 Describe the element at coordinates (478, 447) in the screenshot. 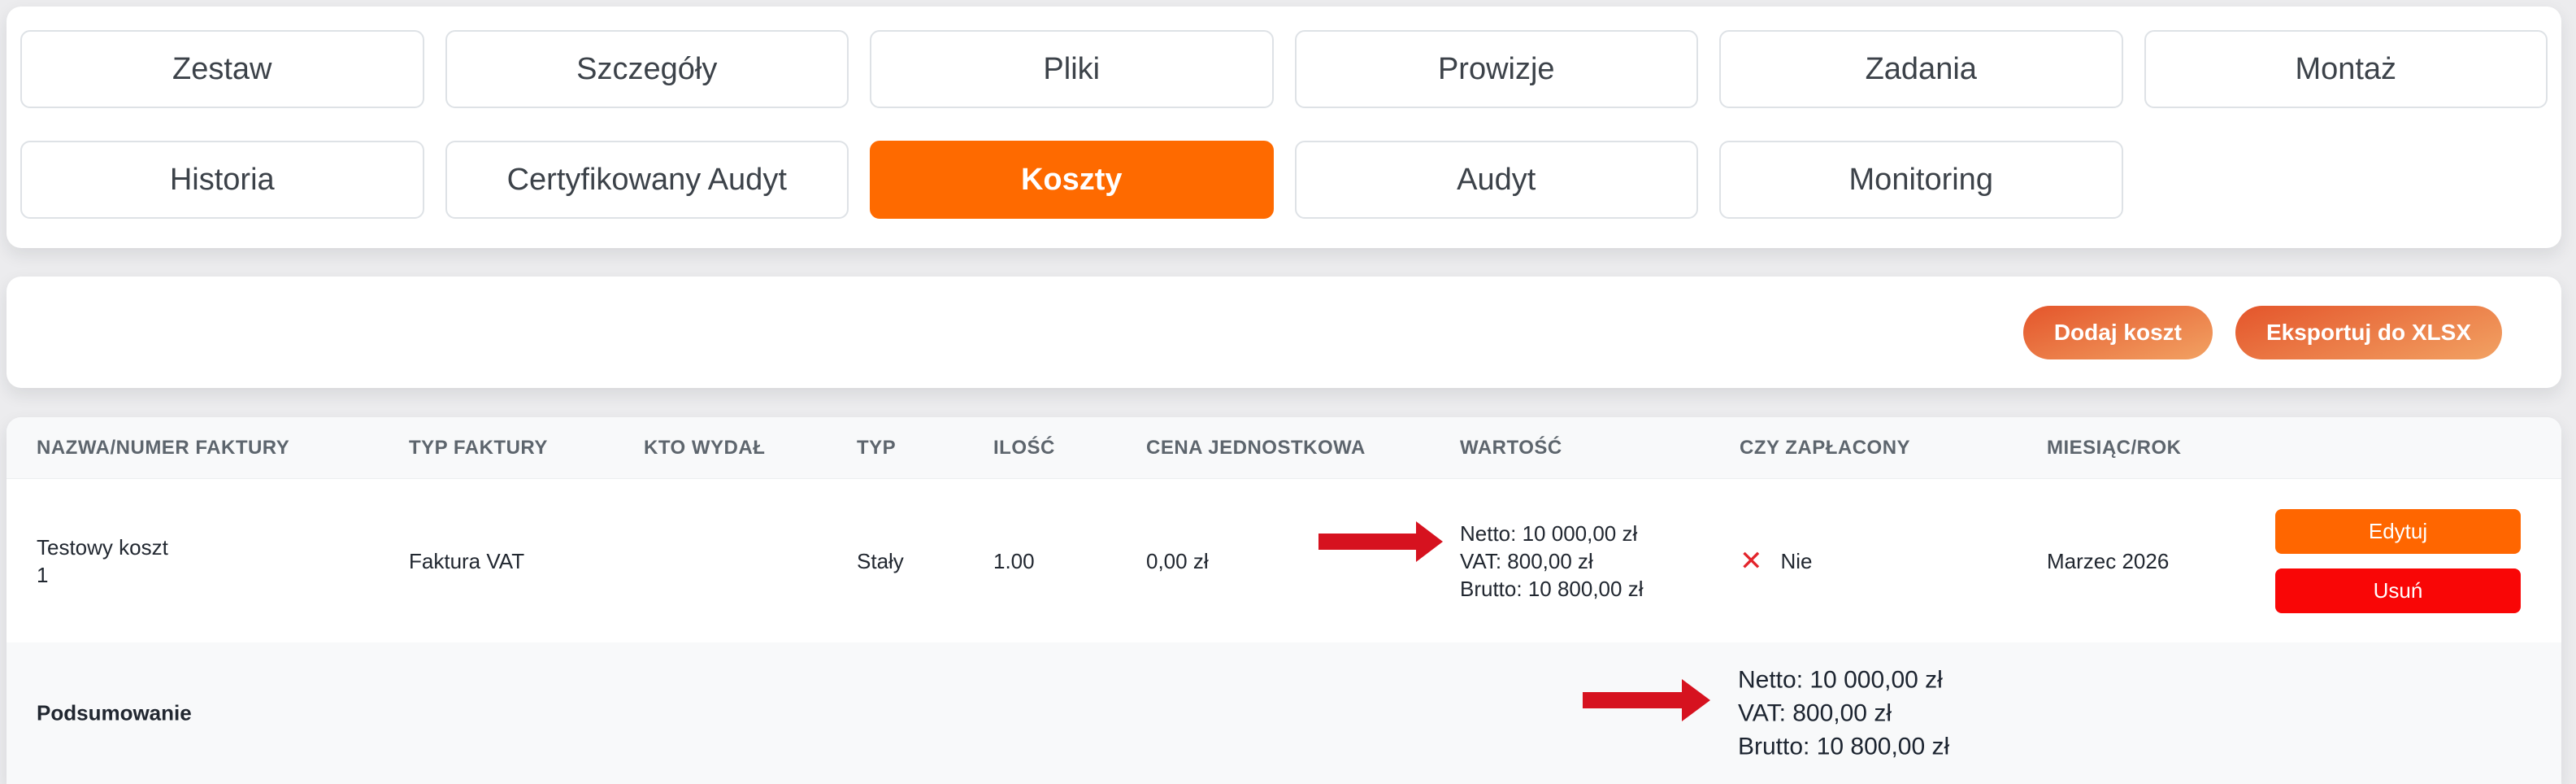

I see `header-invoice-type: TYP FAKTURY` at that location.